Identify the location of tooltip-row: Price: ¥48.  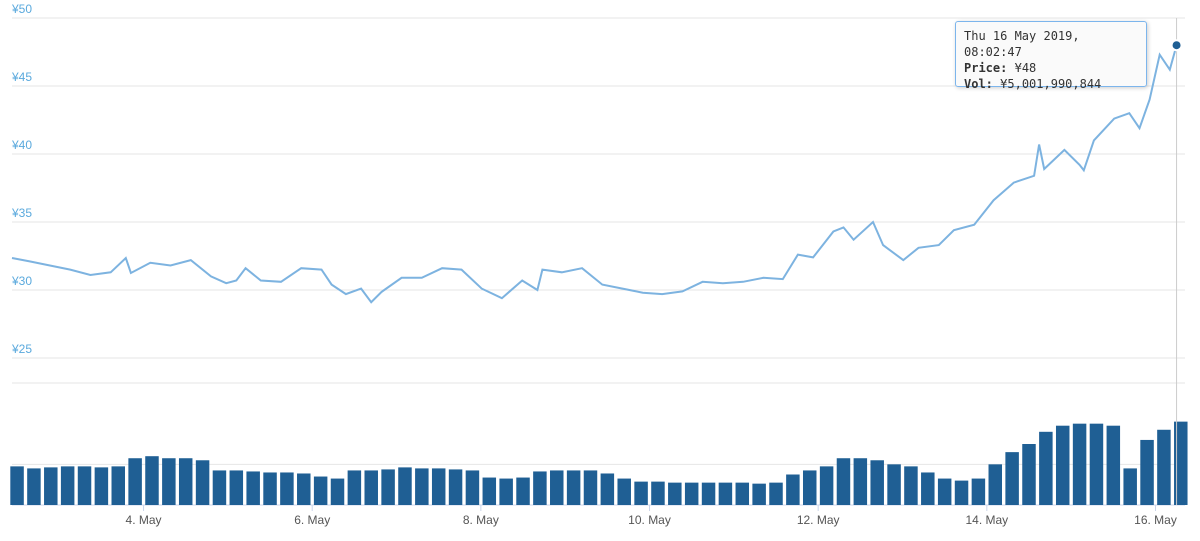
(1051, 68).